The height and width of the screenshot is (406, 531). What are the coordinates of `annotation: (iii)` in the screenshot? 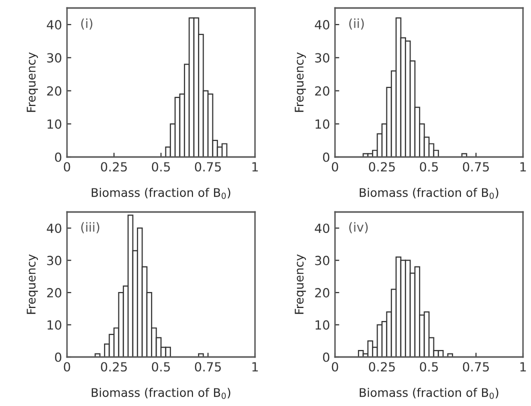 It's located at (90, 228).